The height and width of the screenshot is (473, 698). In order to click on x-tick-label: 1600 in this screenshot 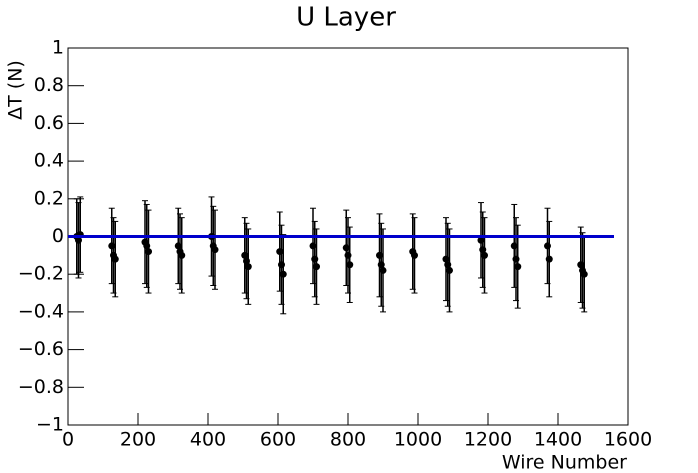, I will do `click(628, 440)`.